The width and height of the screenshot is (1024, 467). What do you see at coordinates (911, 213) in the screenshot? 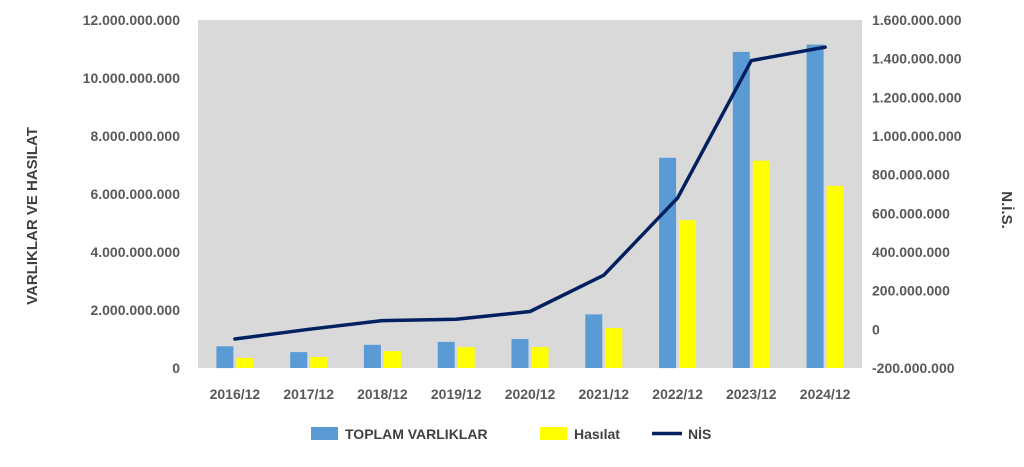
I see `right-tick-label: 600.000.000` at bounding box center [911, 213].